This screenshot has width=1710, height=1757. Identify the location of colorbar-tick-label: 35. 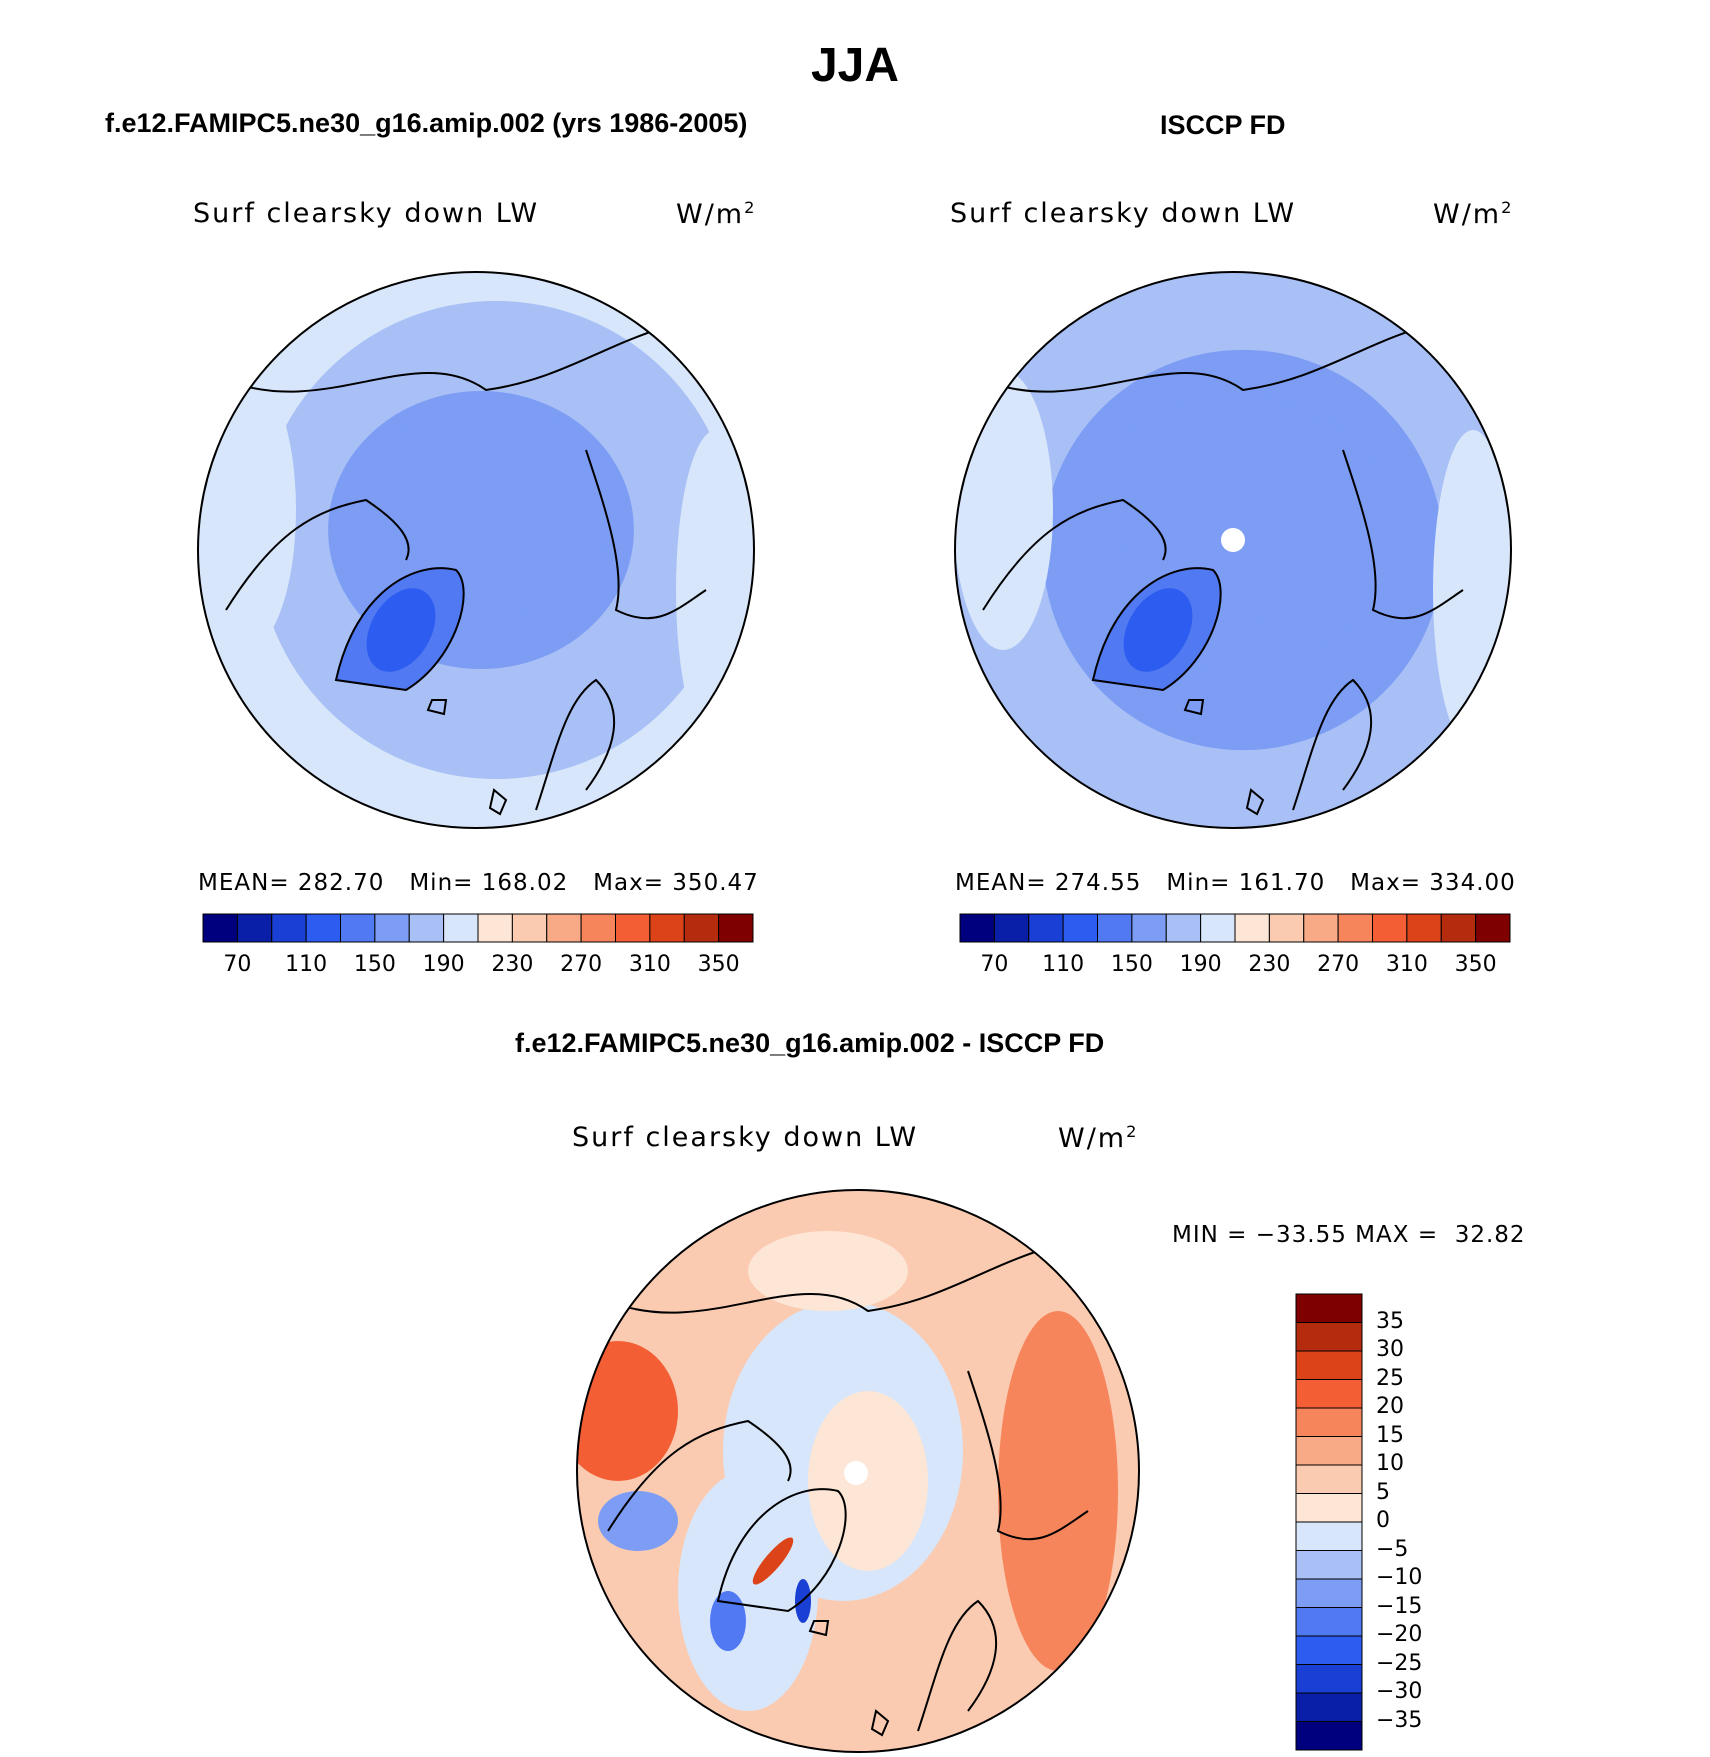
(1390, 1321).